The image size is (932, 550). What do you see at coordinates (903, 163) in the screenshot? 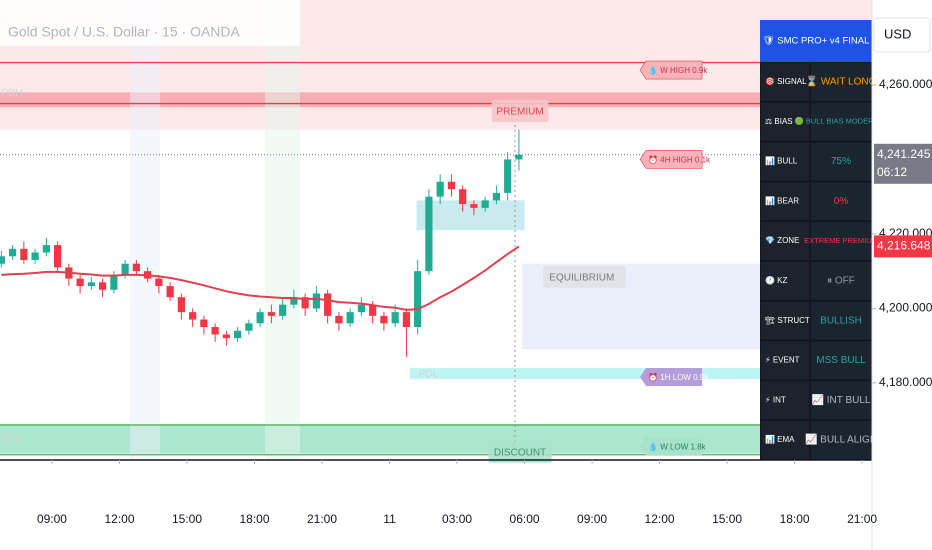
I see `price-marker` at bounding box center [903, 163].